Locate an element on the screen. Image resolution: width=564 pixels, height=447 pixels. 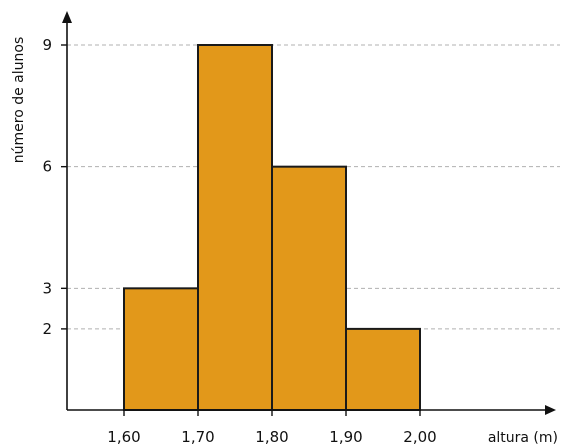
x-tick-label: 1,60 is located at coordinates (123, 437).